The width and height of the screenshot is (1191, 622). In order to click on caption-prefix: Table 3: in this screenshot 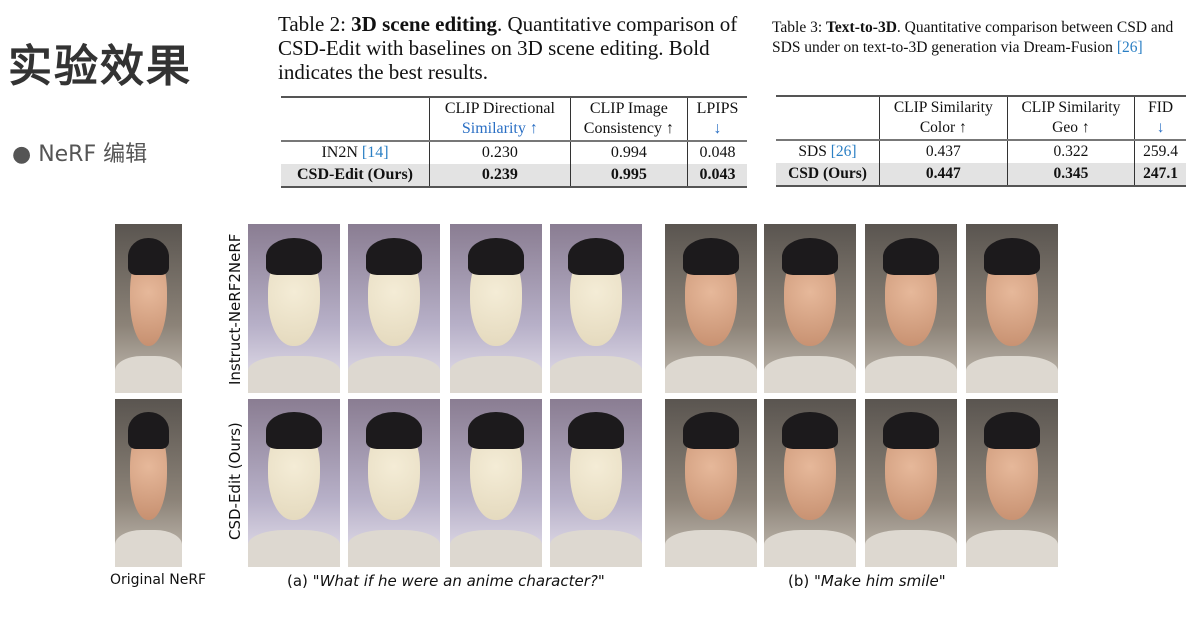, I will do `click(799, 27)`.